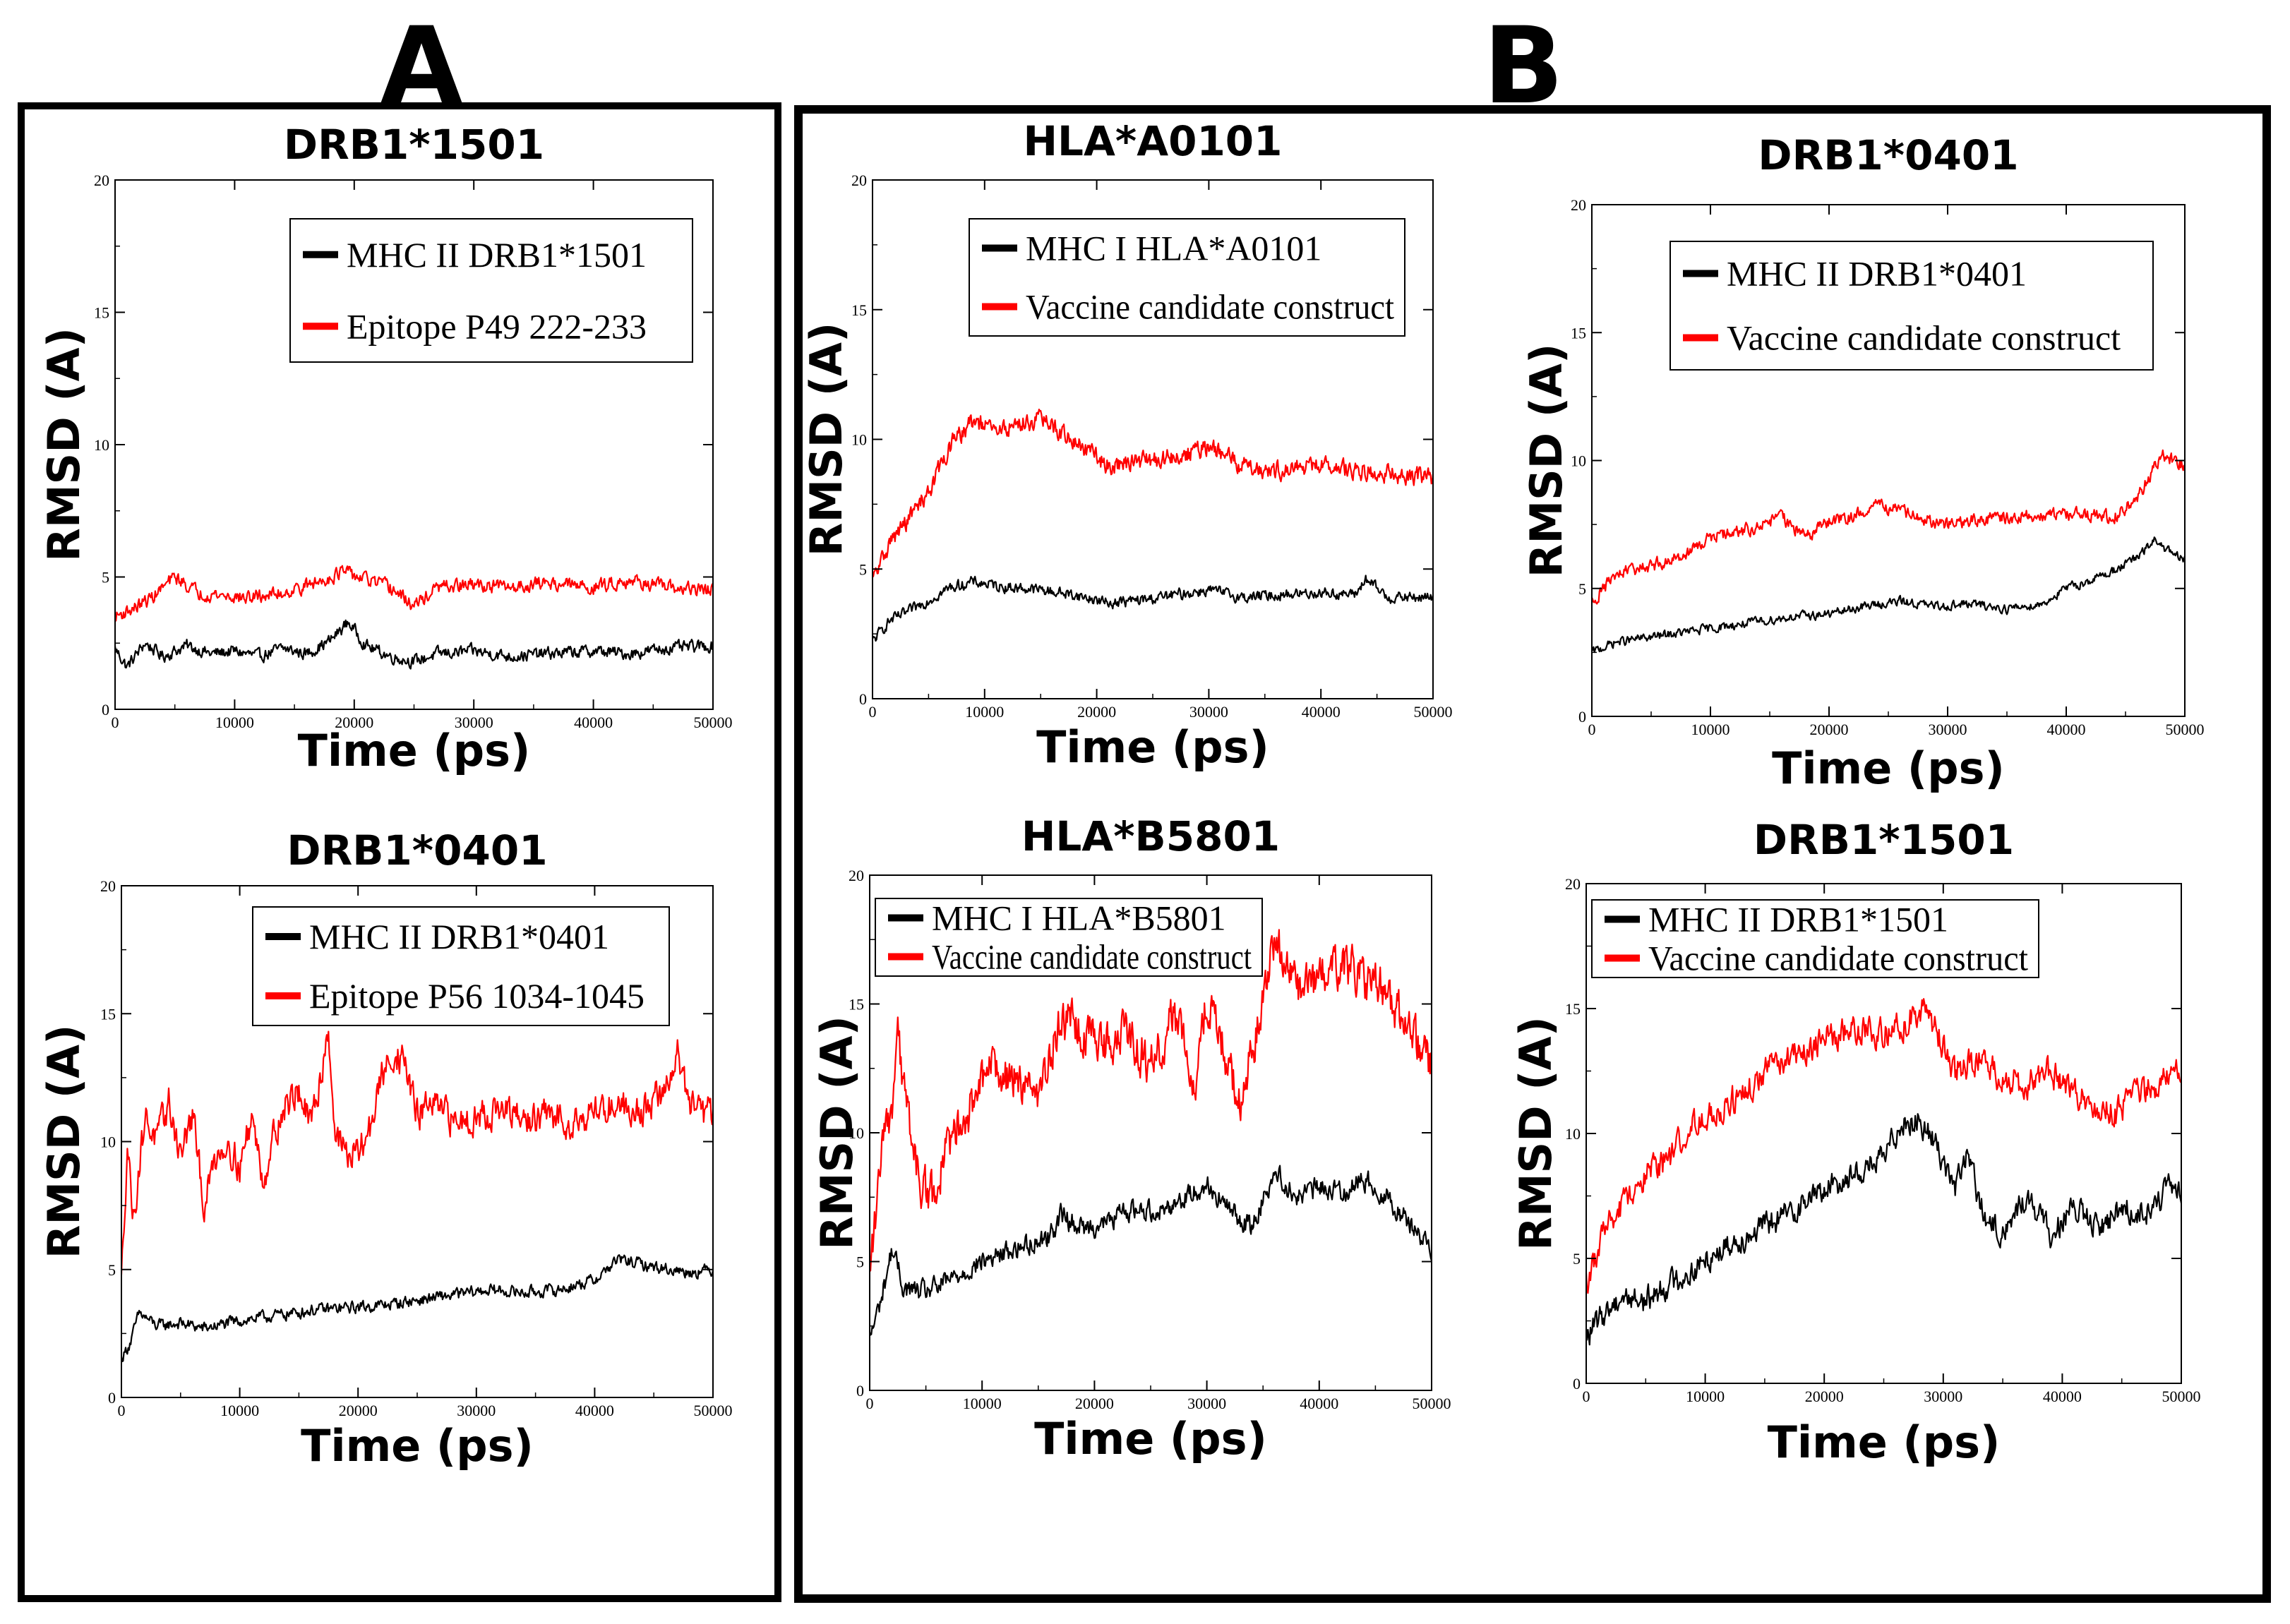 The width and height of the screenshot is (2290, 1624). Describe the element at coordinates (1524, 66) in the screenshot. I see `panel-b-letter: B` at that location.